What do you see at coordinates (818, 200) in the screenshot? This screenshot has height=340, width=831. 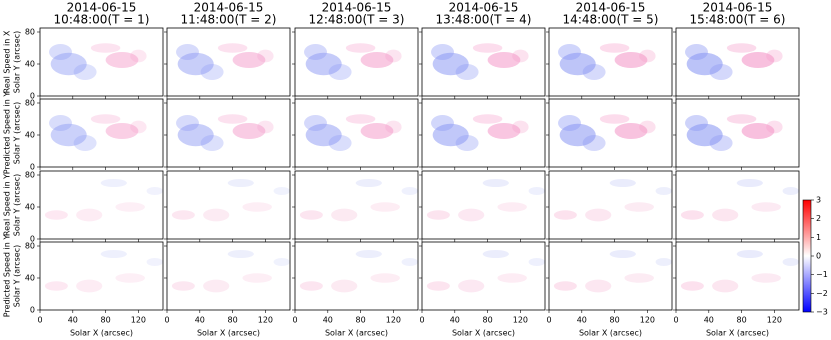 I see `colorbar-tick-label: 3` at bounding box center [818, 200].